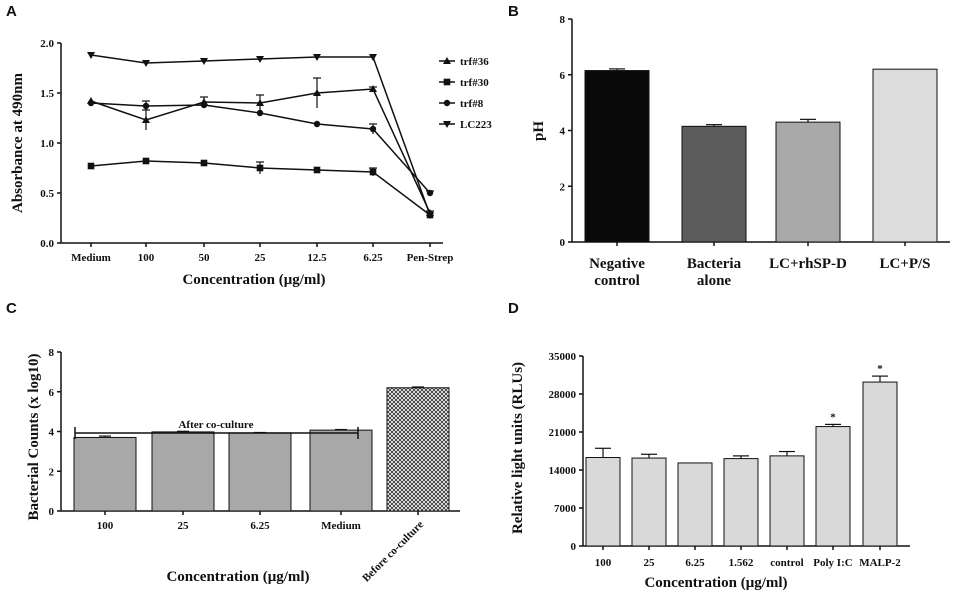 The image size is (957, 613). Describe the element at coordinates (563, 433) in the screenshot. I see `d-y-tick-label: 21000` at that location.